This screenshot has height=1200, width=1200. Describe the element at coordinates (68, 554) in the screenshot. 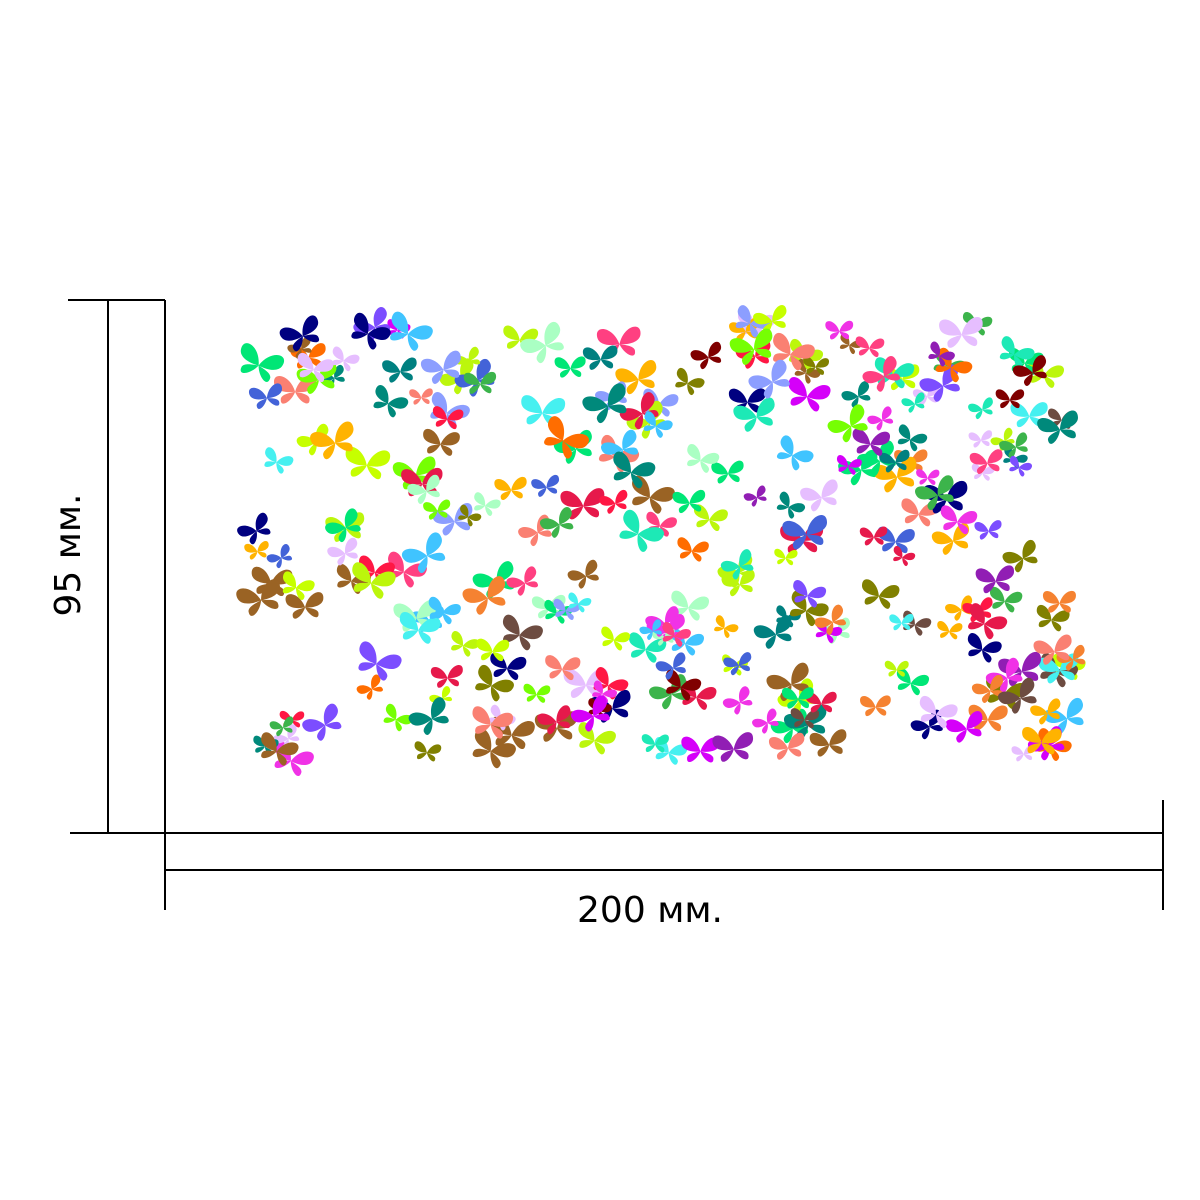

I see `height-label: 95 мм.` at that location.